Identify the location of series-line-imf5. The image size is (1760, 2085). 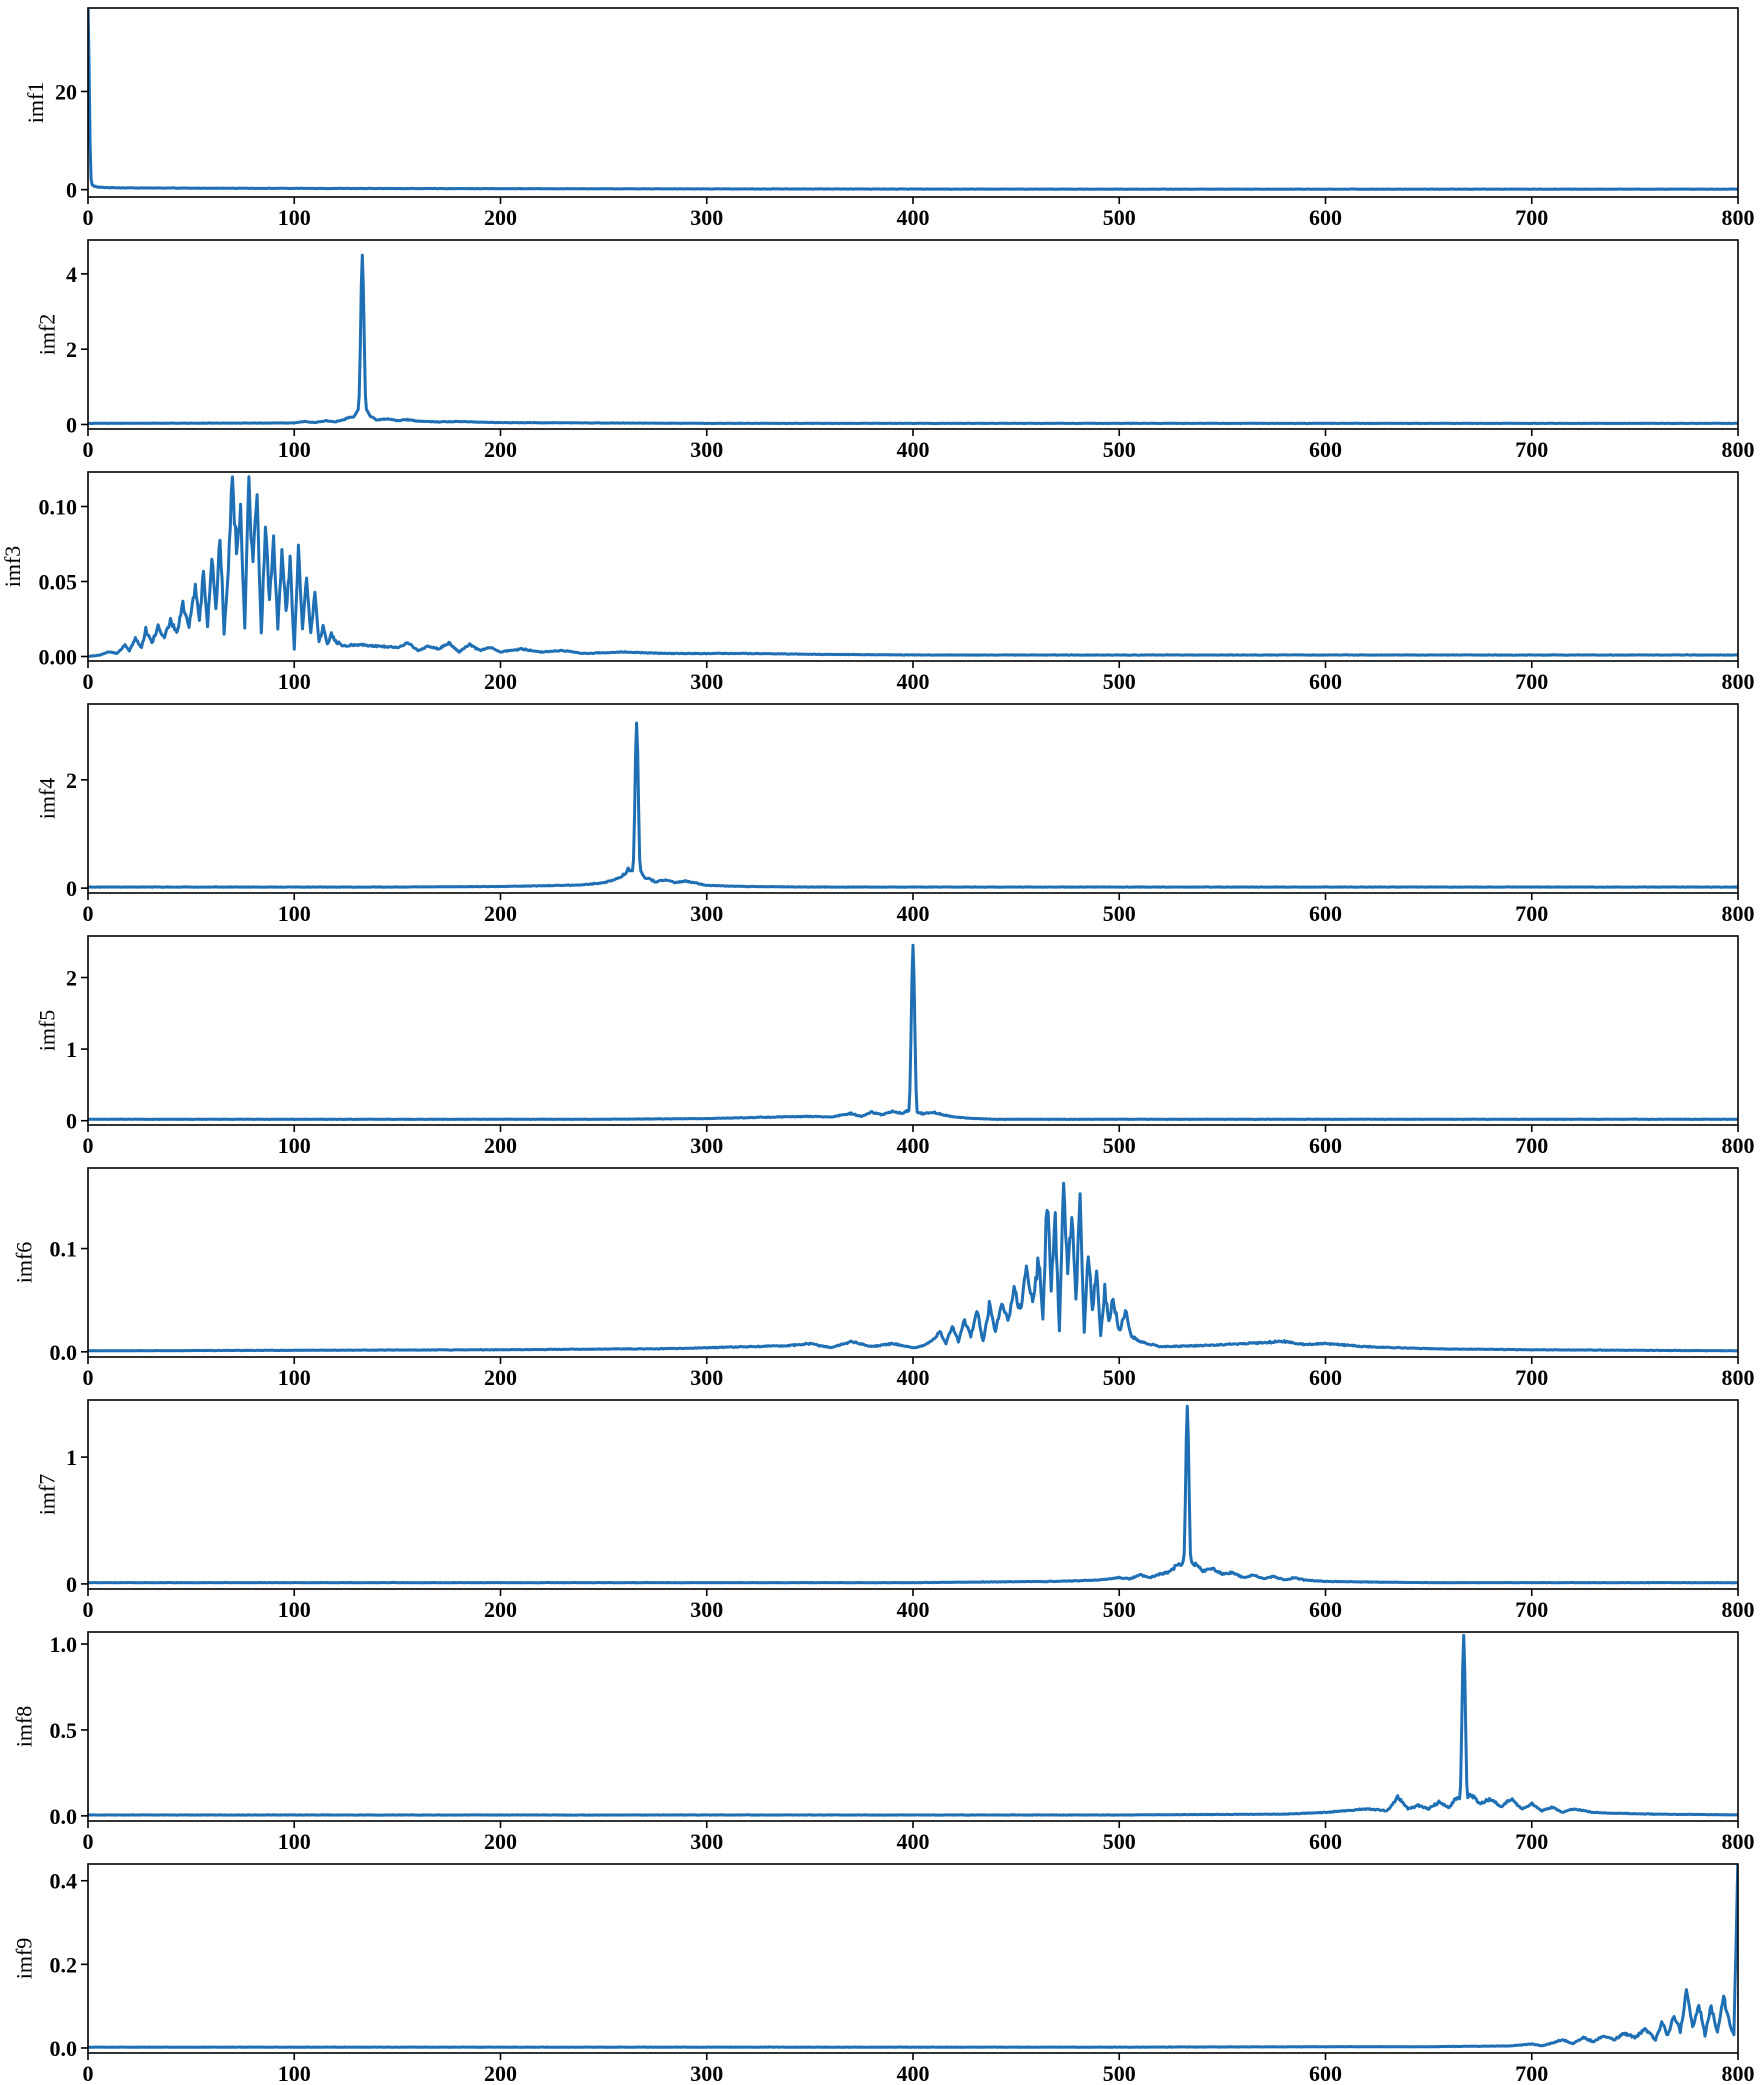
(913, 1032).